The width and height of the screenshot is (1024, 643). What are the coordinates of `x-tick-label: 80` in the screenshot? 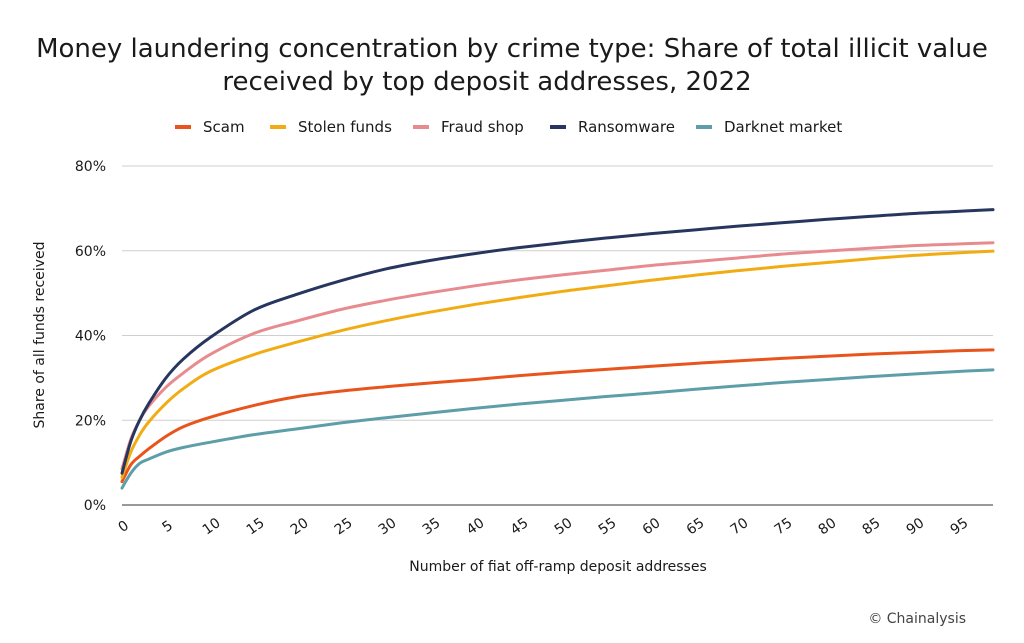 It's located at (828, 526).